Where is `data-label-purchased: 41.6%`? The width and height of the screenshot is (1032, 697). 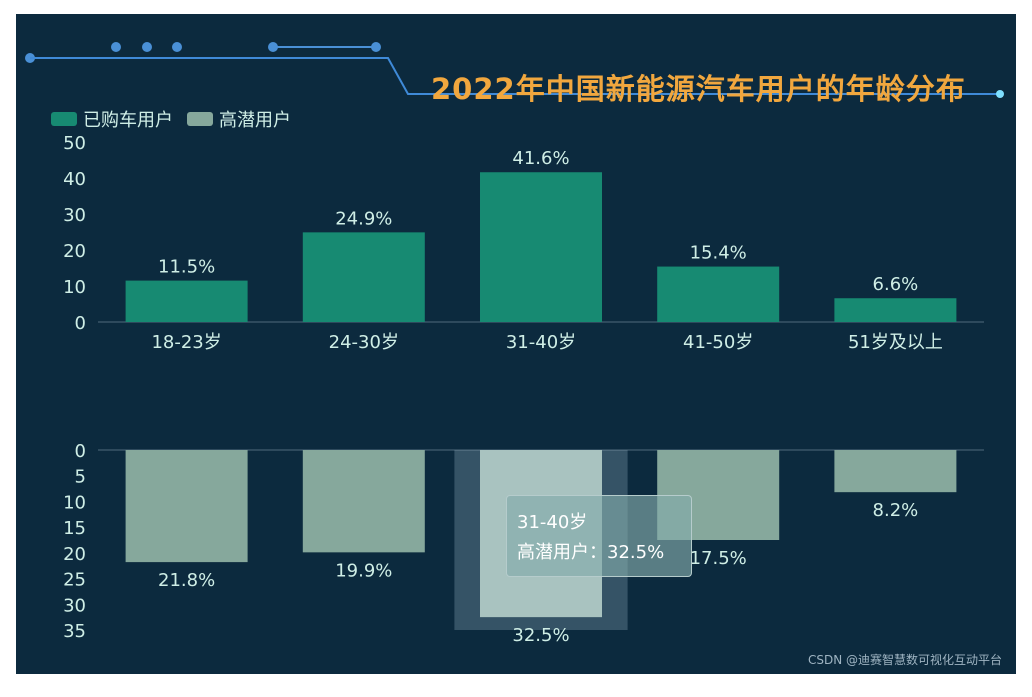
data-label-purchased: 41.6% is located at coordinates (540, 158).